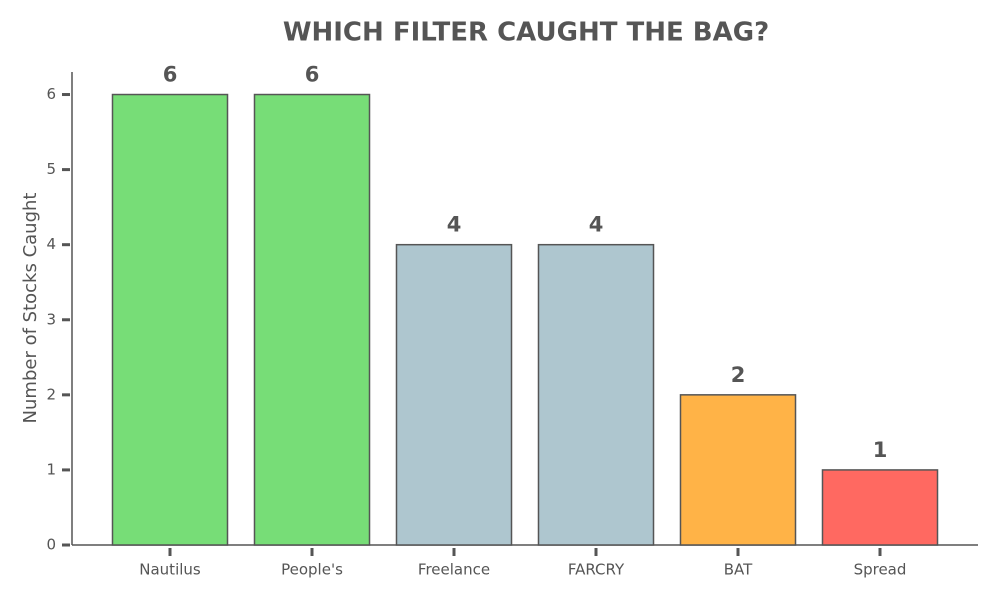 This screenshot has width=1000, height=600. Describe the element at coordinates (51, 319) in the screenshot. I see `y-tick-label: 3` at that location.